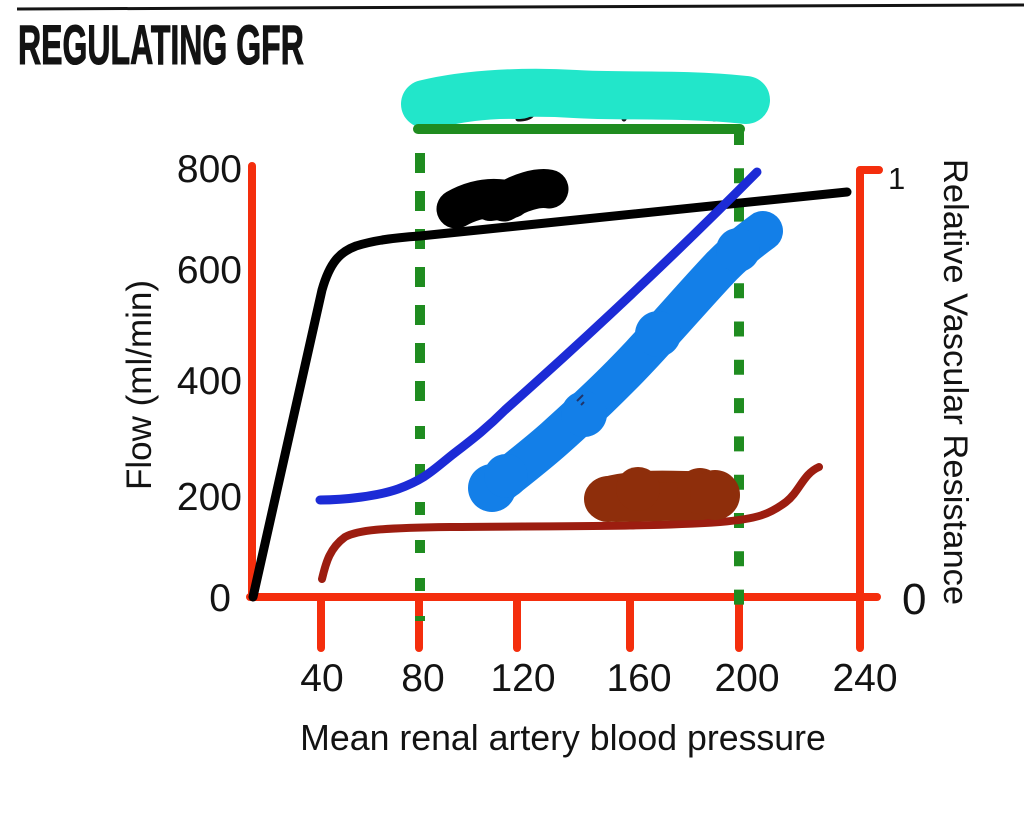 The image size is (1024, 827). I want to click on svg-text: Relative Vascular Resistance, so click(955, 382).